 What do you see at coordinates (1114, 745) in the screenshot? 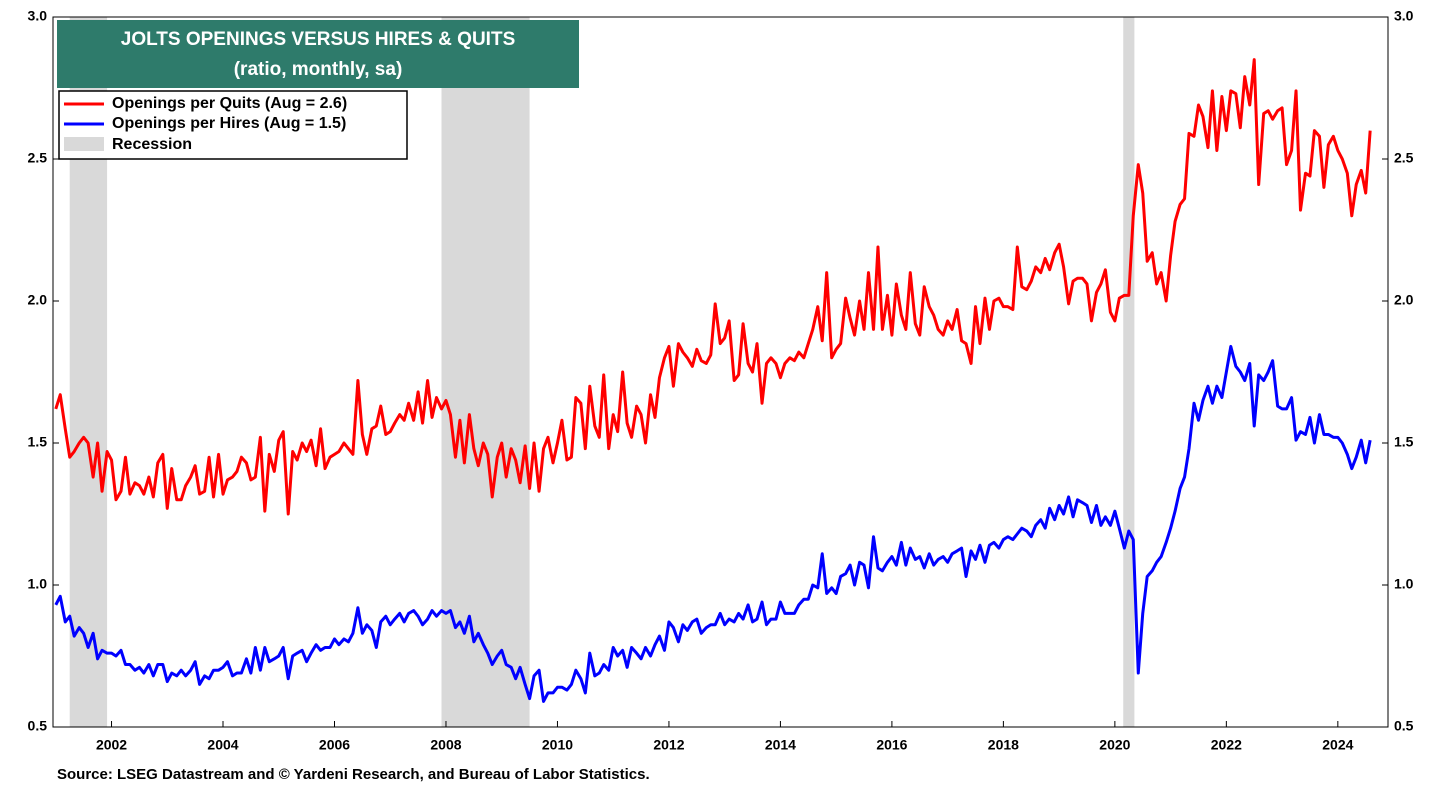
I see `x-tick-label: 2020` at bounding box center [1114, 745].